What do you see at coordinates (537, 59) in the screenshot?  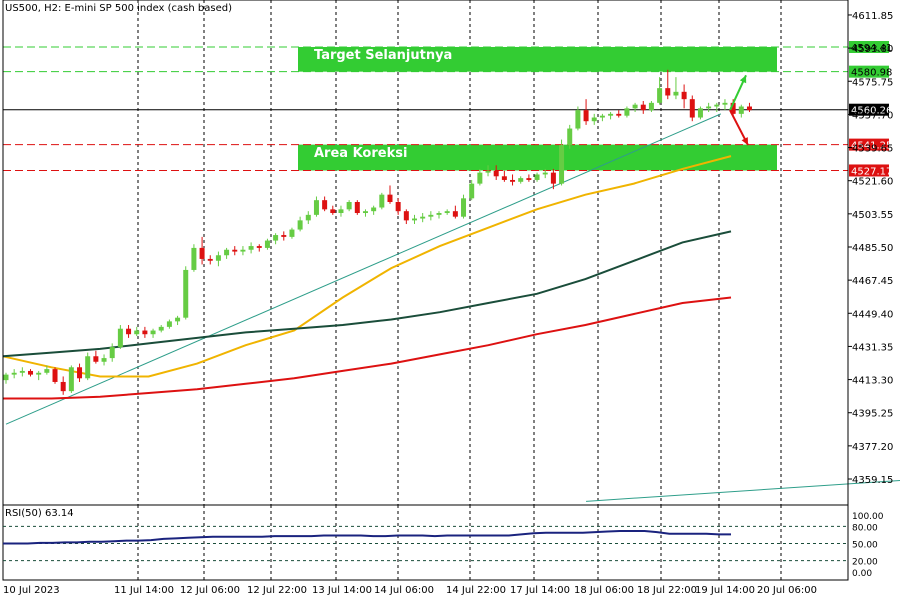 I see `target-zone` at bounding box center [537, 59].